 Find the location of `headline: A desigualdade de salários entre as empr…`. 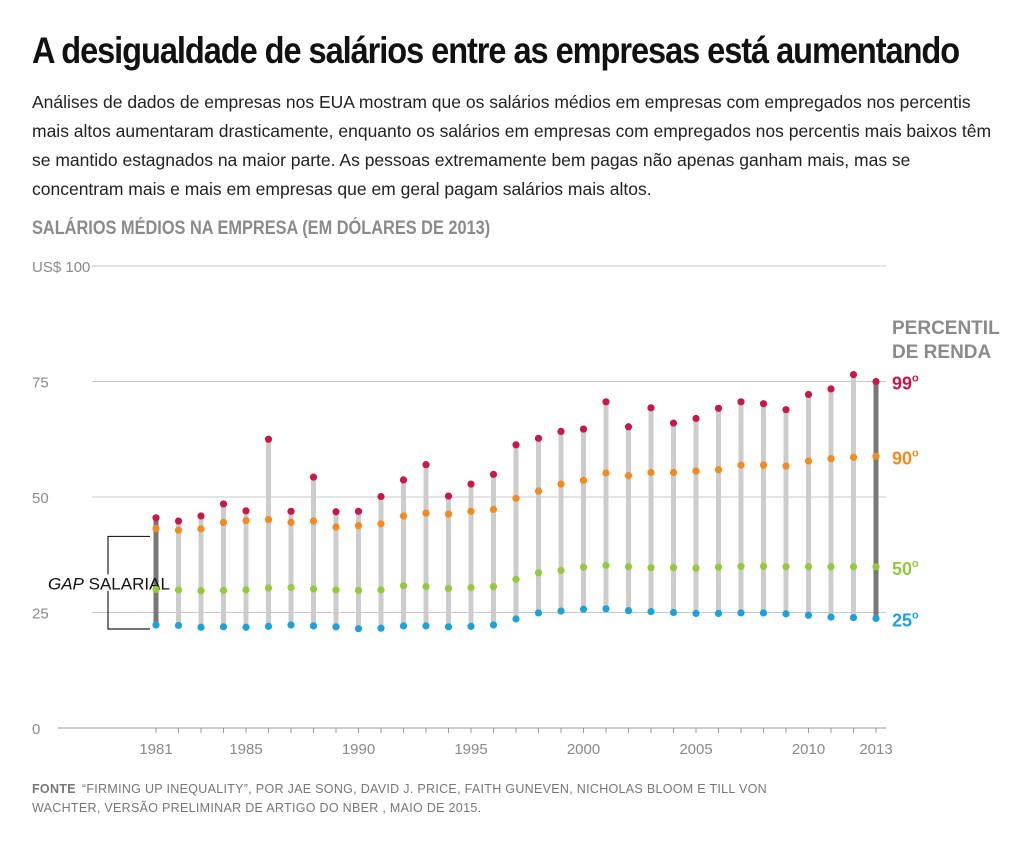

headline: A desigualdade de salários entre as empr… is located at coordinates (496, 50).